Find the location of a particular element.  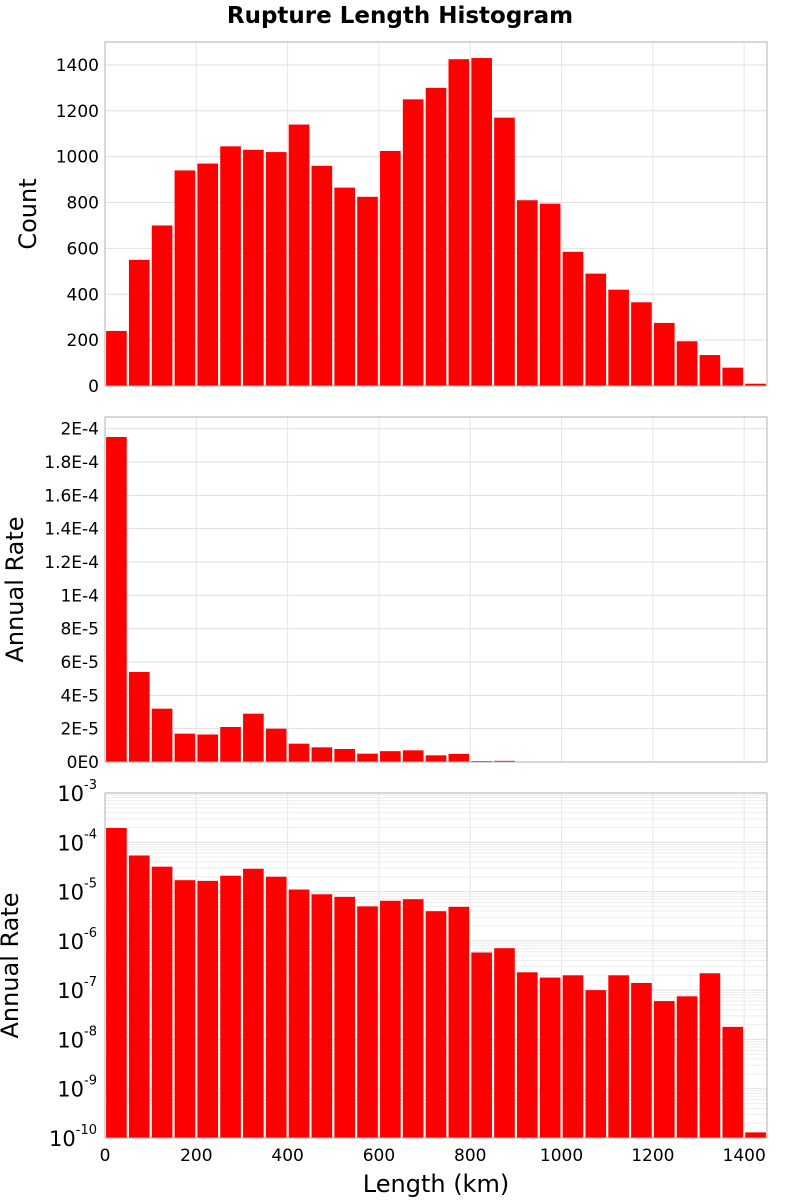

y-tick-label: 0E0 is located at coordinates (83, 763).